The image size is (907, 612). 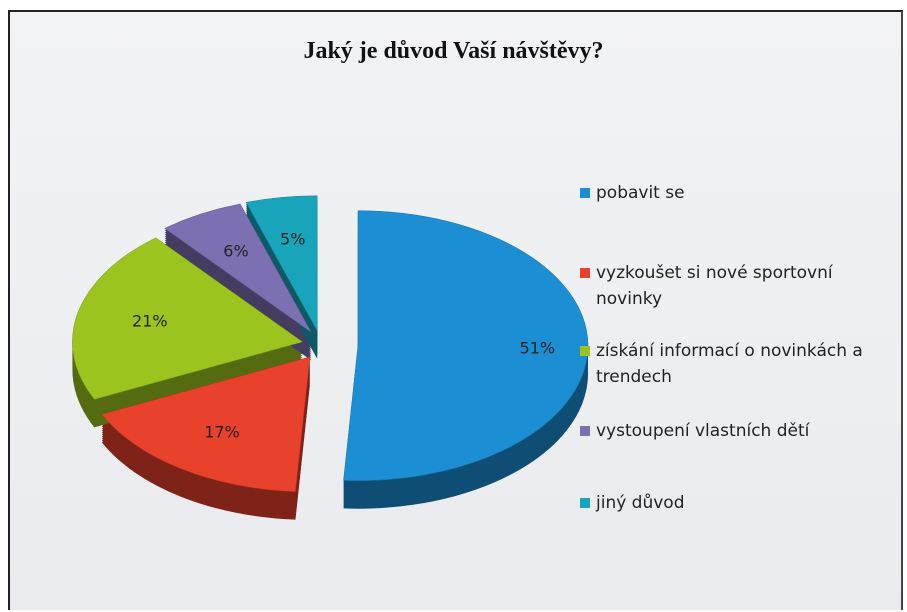 I want to click on legend-label: jiný důvod, so click(x=640, y=503).